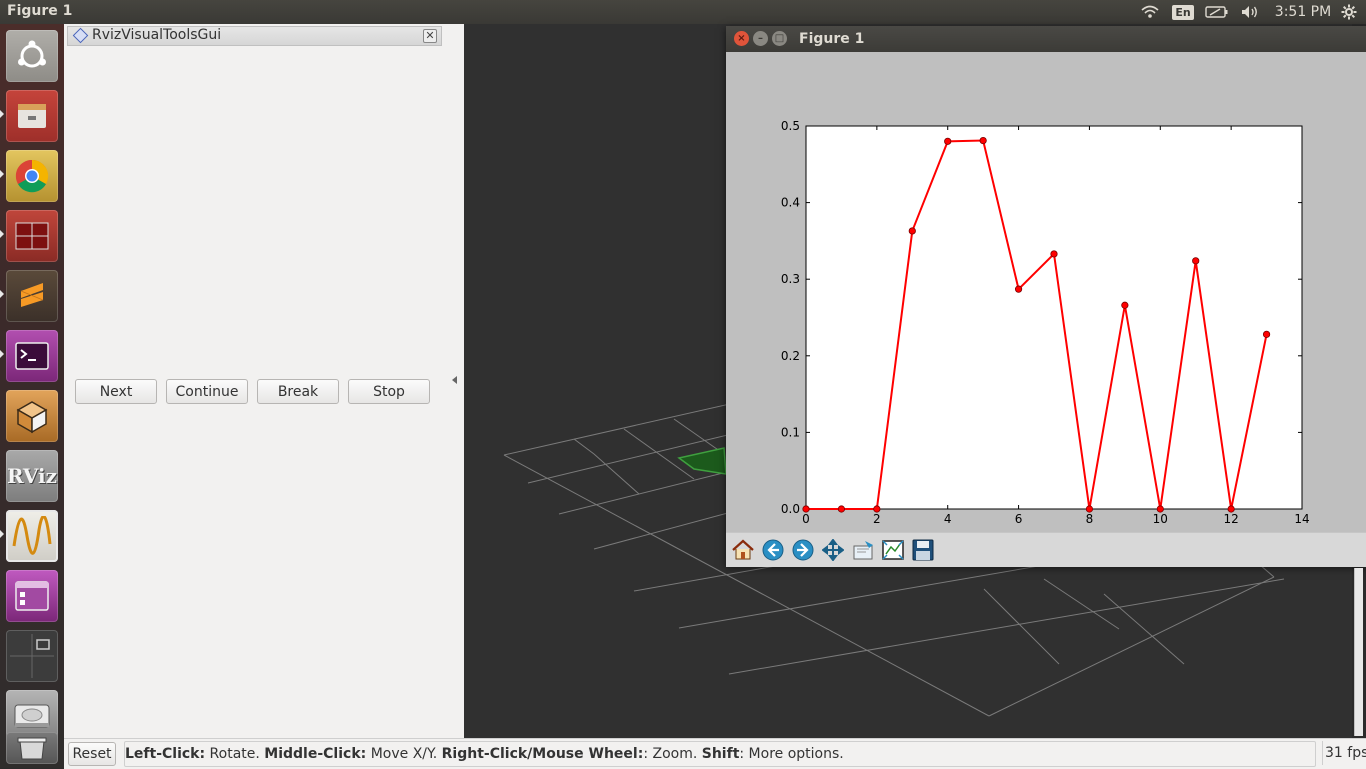 Image resolution: width=1366 pixels, height=769 pixels. What do you see at coordinates (803, 550) in the screenshot?
I see `forward-arrow-icon` at bounding box center [803, 550].